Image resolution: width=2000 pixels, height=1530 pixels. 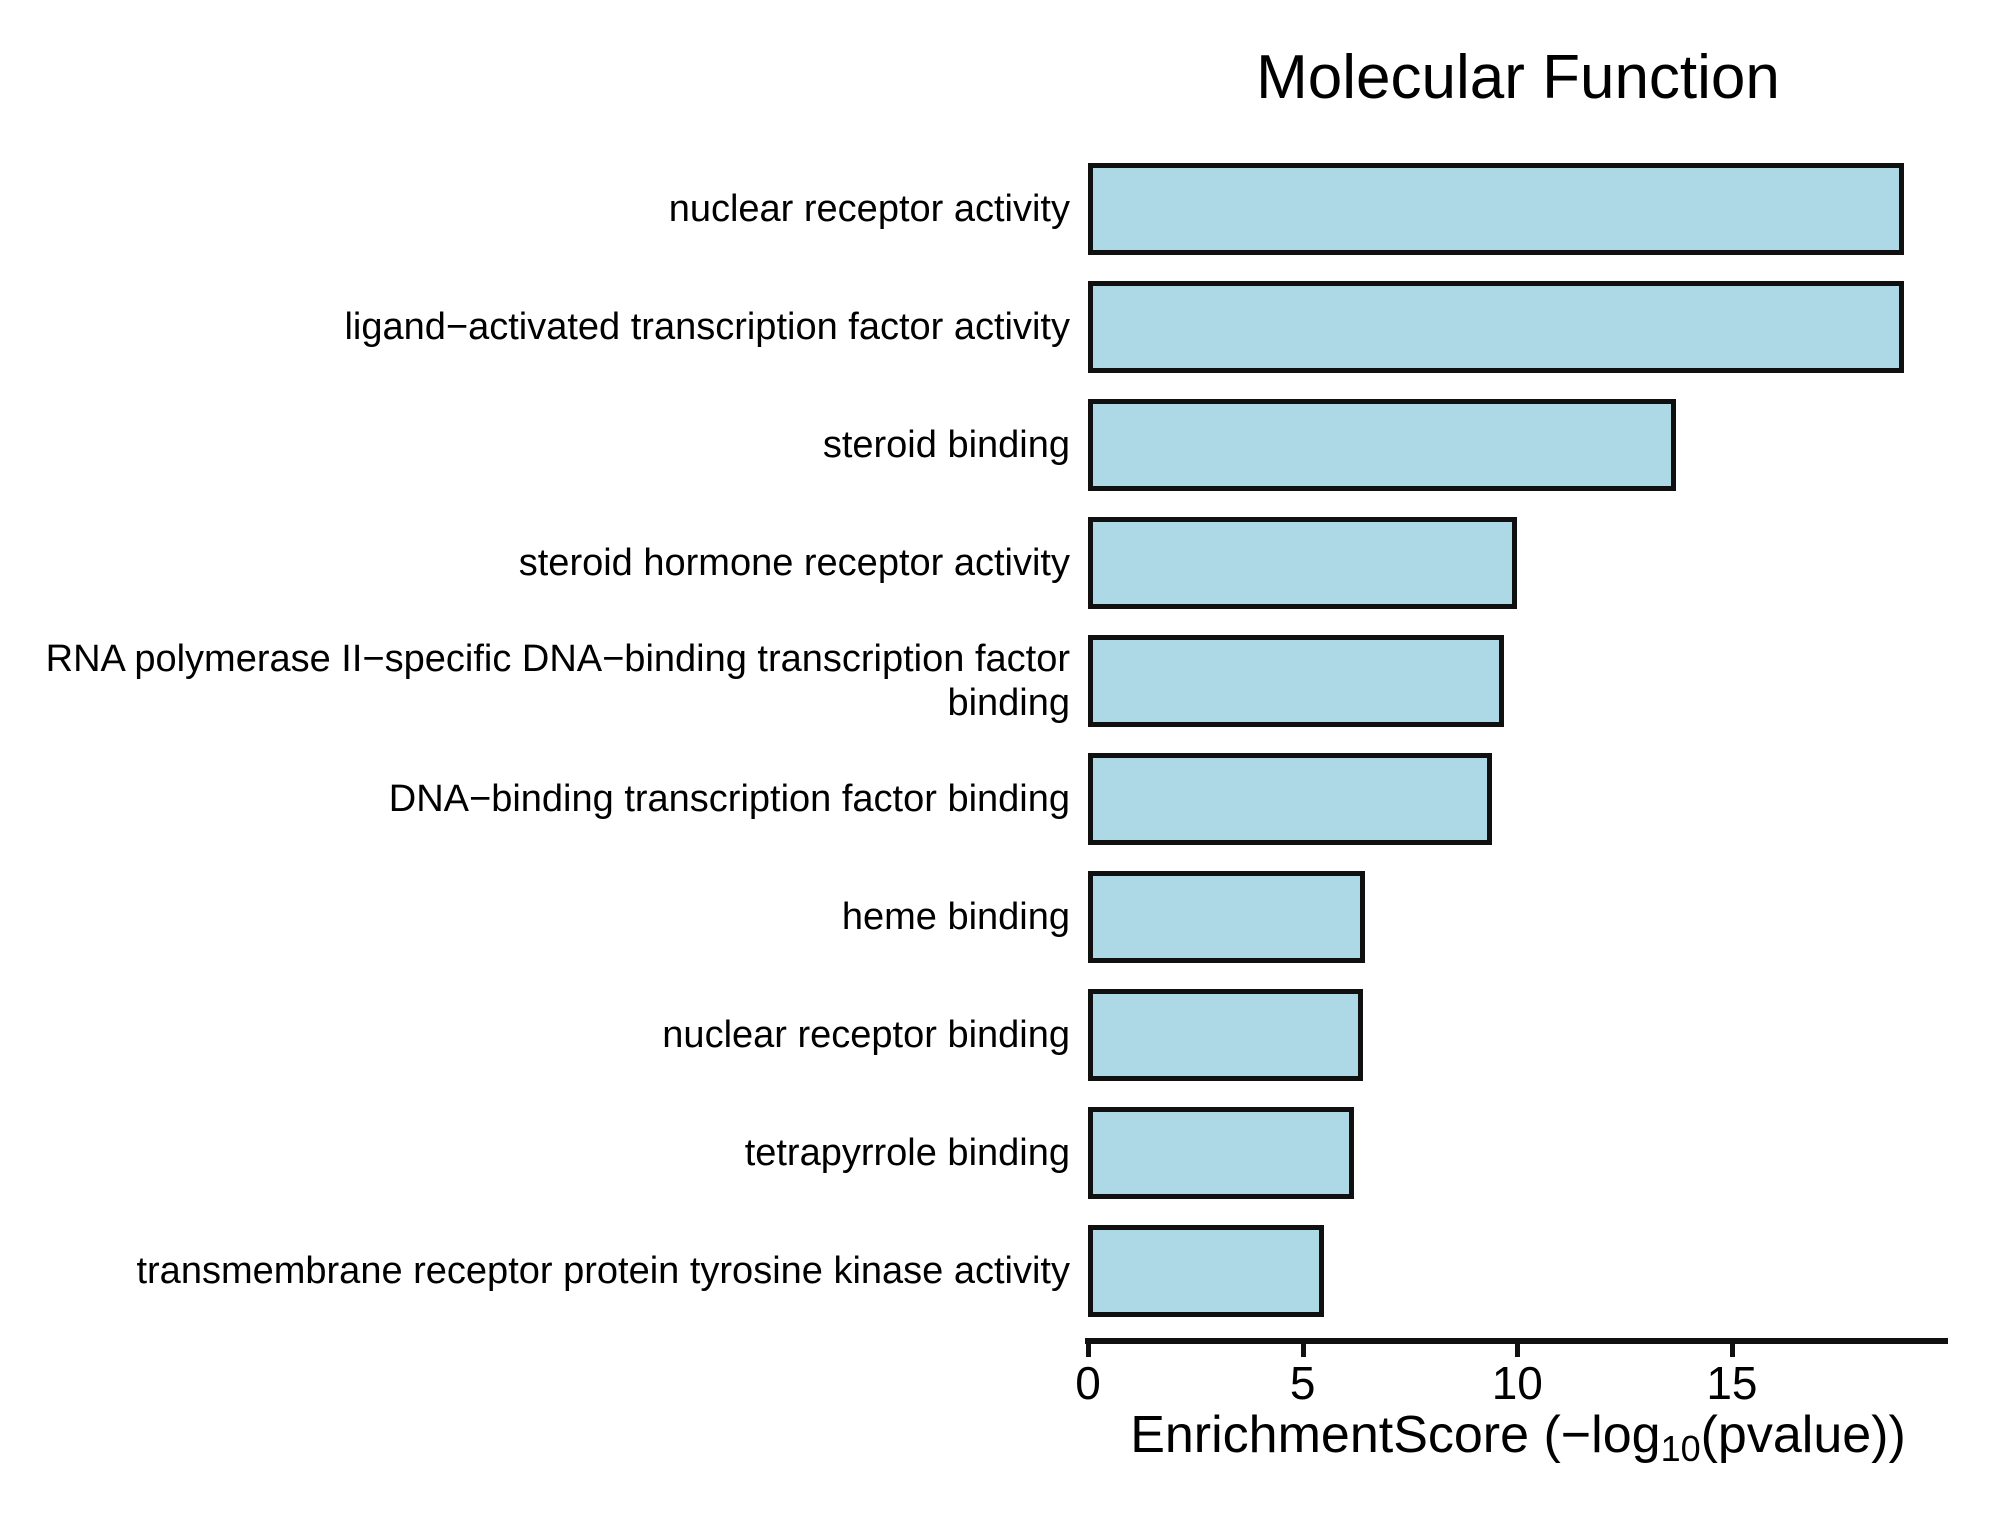 I want to click on x-axis-line, so click(x=1516, y=1341).